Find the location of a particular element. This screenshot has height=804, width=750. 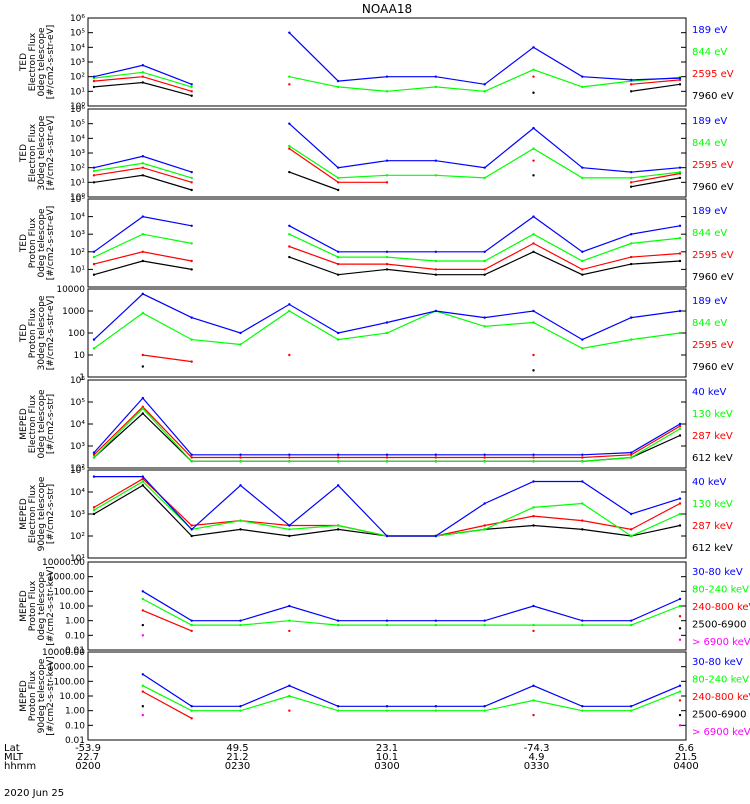

y-tick-label: 10⁴ is located at coordinates (77, 139).